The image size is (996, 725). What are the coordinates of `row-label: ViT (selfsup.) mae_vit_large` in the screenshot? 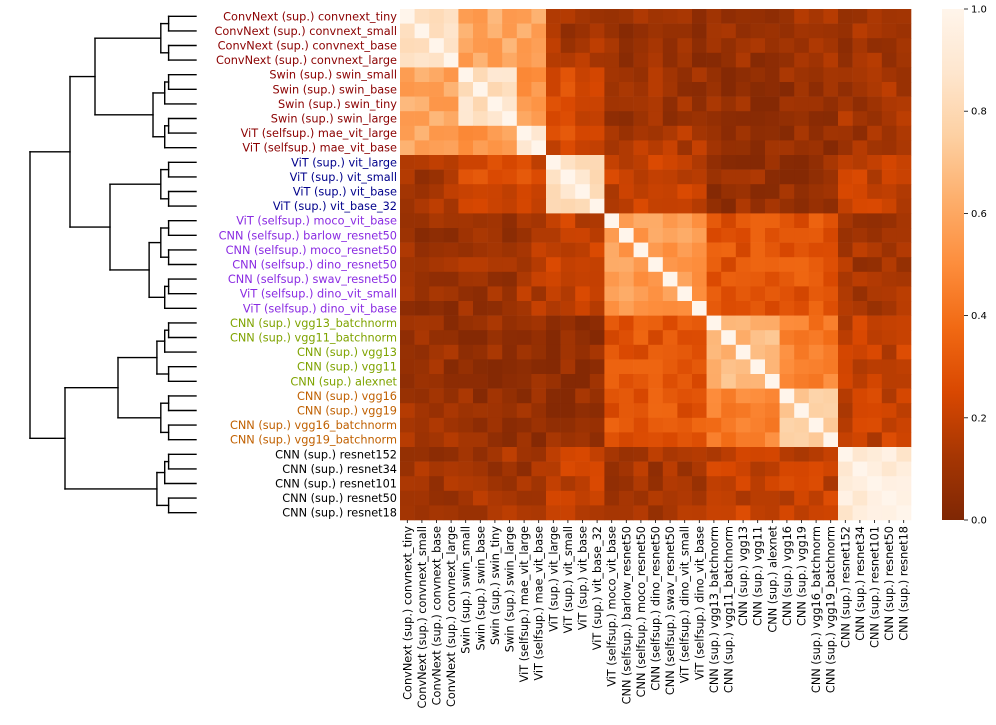 It's located at (319, 133).